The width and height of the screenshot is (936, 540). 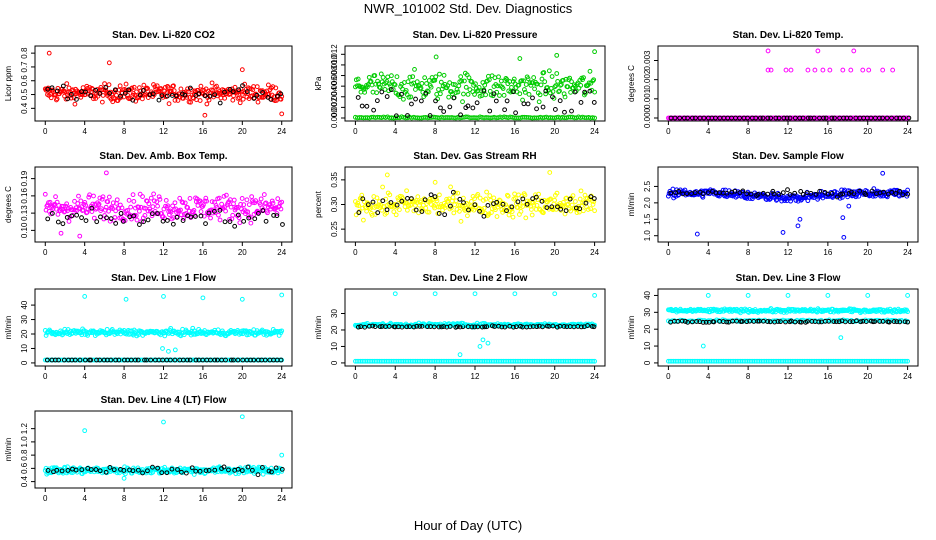 I want to click on x-tick-label: 12, so click(x=475, y=252).